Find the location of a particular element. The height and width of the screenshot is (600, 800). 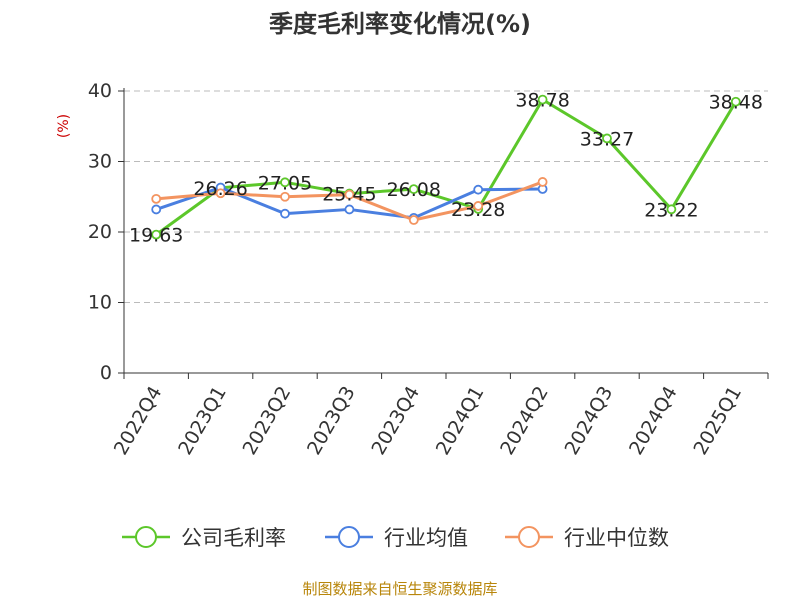

data-label: 23.22 is located at coordinates (671, 210).